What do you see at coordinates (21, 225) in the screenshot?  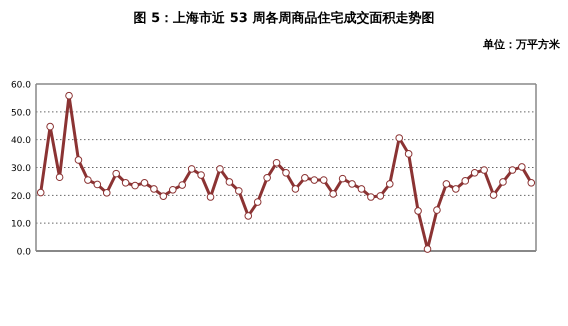 I see `y-tick-label: 10.0` at bounding box center [21, 225].